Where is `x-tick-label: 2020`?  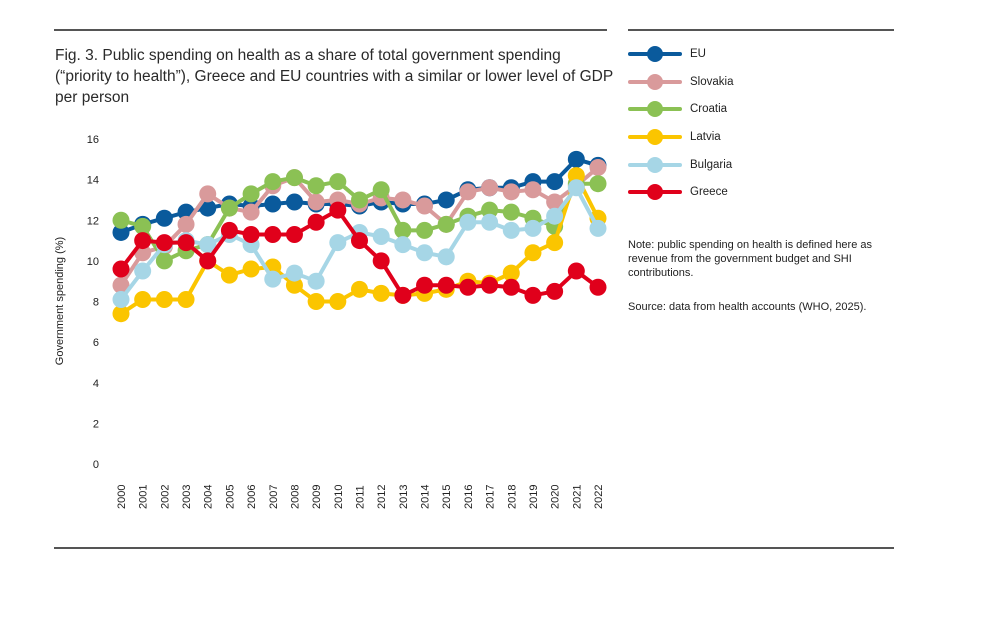
x-tick-label: 2020 is located at coordinates (556, 497).